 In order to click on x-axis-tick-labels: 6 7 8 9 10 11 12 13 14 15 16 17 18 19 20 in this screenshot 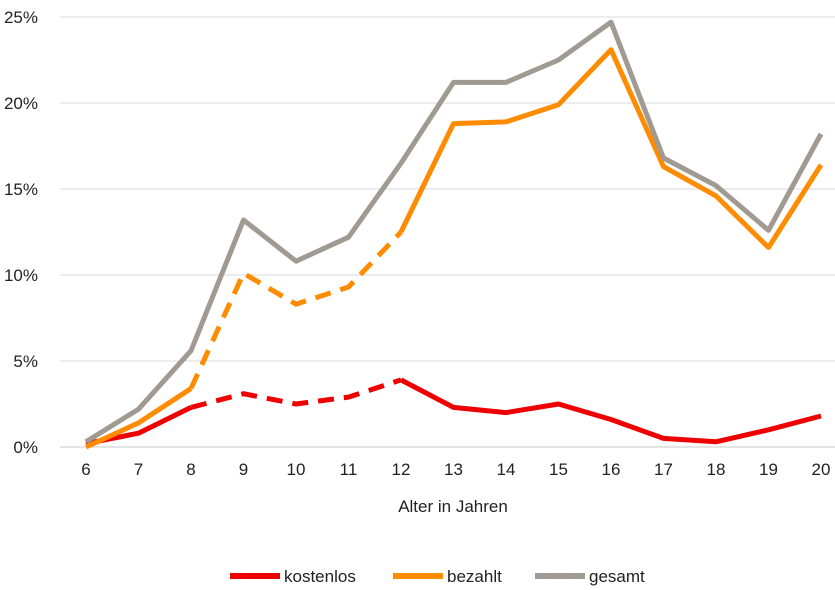, I will do `click(455, 469)`.